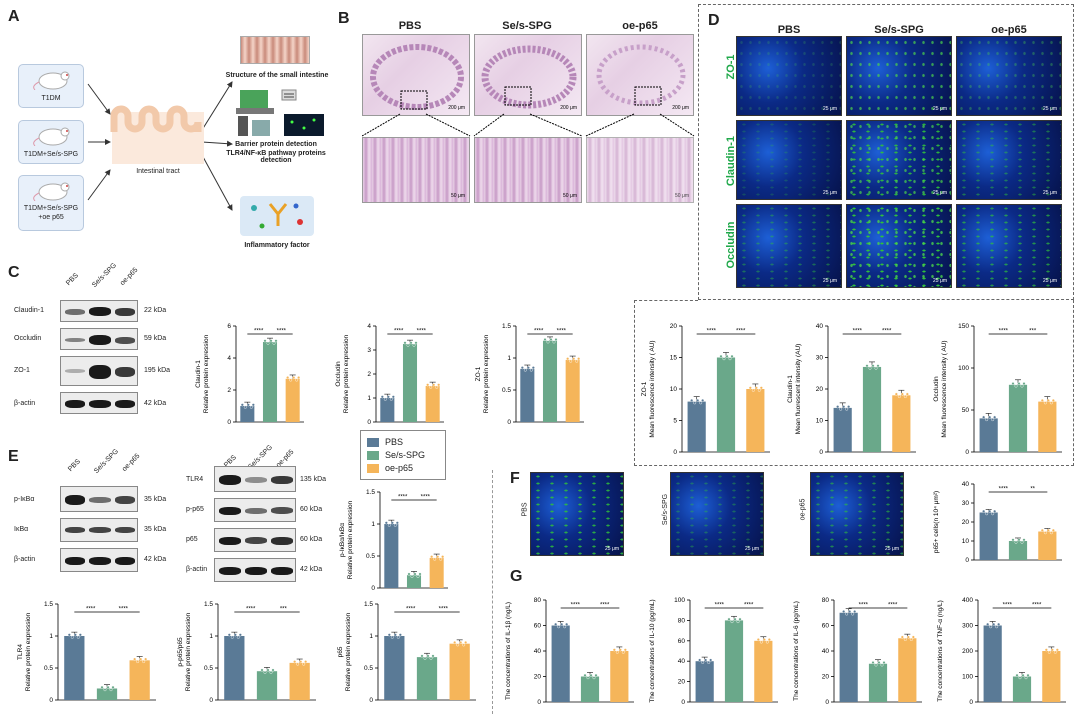  What do you see at coordinates (229, 358) in the screenshot?
I see `tick-label: 4` at bounding box center [229, 358].